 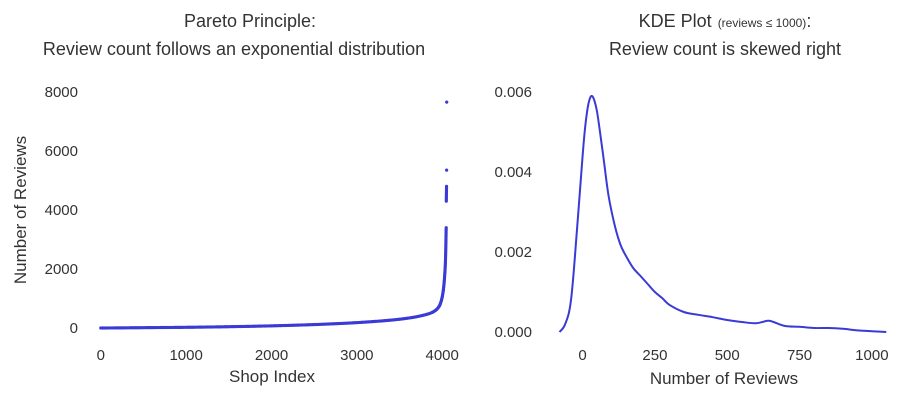 What do you see at coordinates (101, 355) in the screenshot?
I see `left-xtick-label: 0` at bounding box center [101, 355].